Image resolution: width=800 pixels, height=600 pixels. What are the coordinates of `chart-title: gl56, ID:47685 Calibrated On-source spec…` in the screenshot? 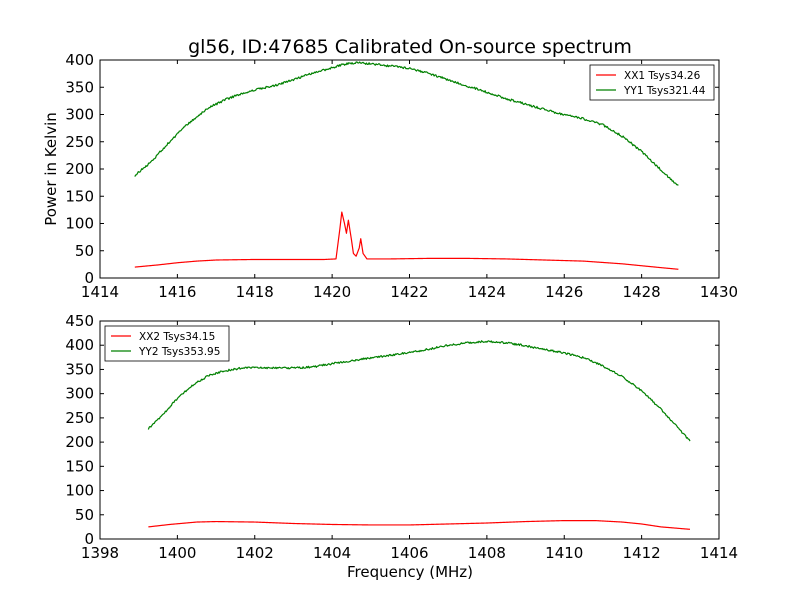 It's located at (410, 47).